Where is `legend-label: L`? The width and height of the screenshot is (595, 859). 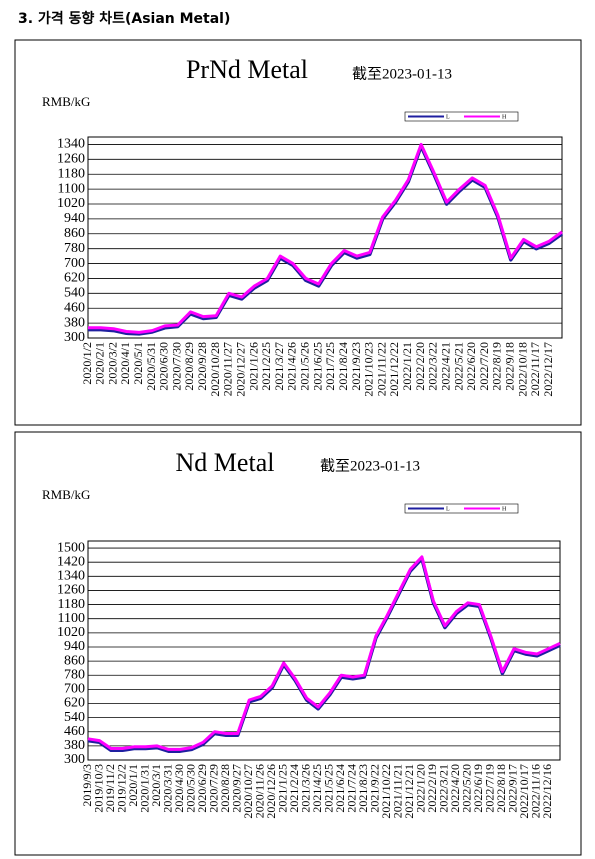
legend-label: L is located at coordinates (448, 117).